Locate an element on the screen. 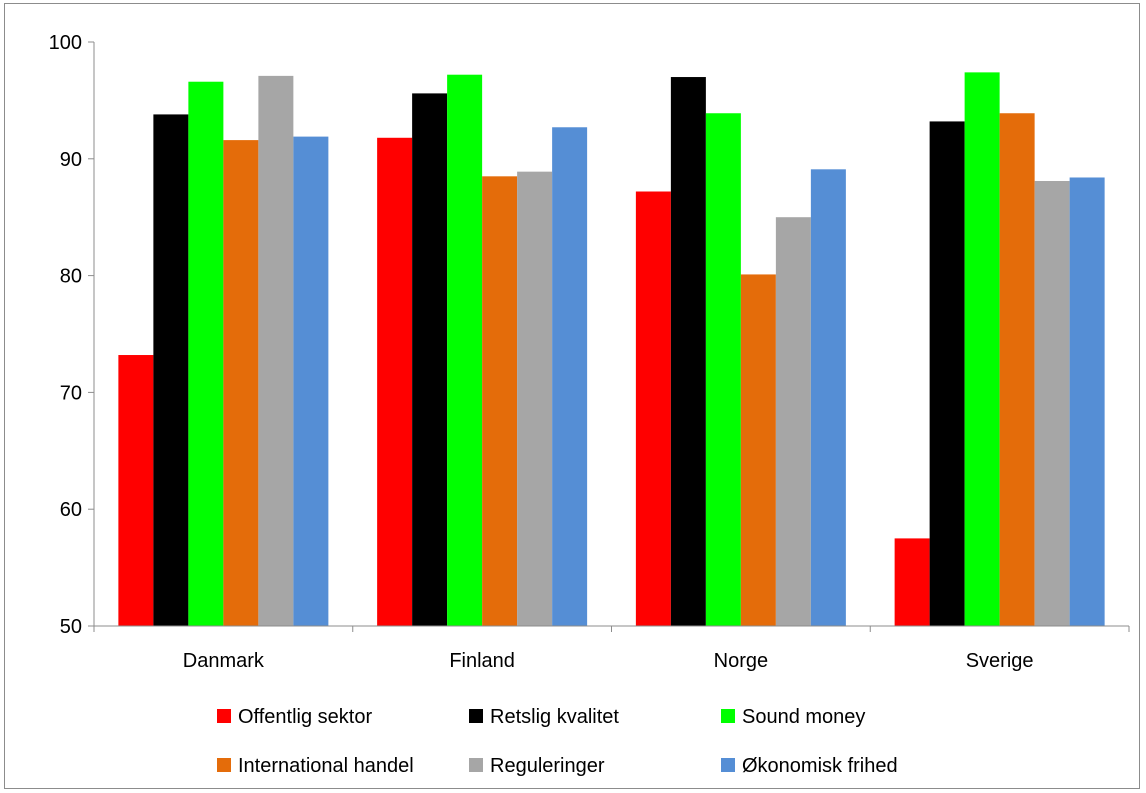 The height and width of the screenshot is (793, 1146). bar-norge-sound-money is located at coordinates (723, 370).